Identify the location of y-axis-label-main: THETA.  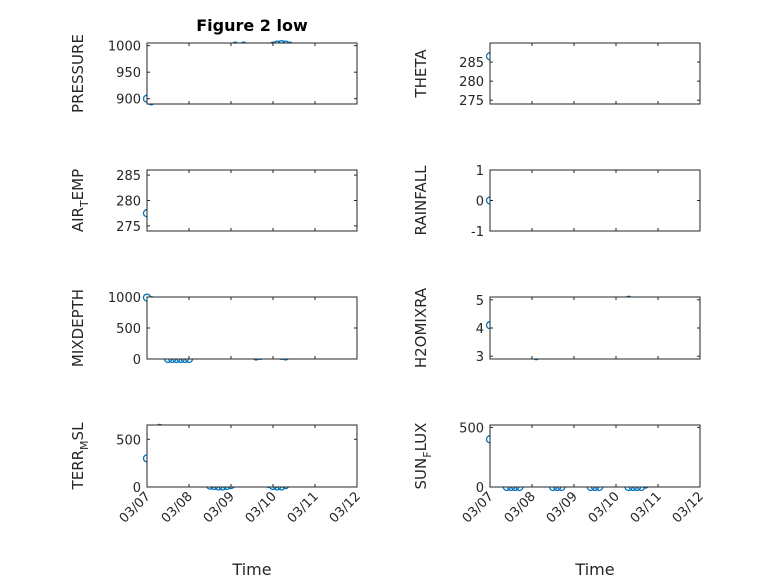
(421, 74).